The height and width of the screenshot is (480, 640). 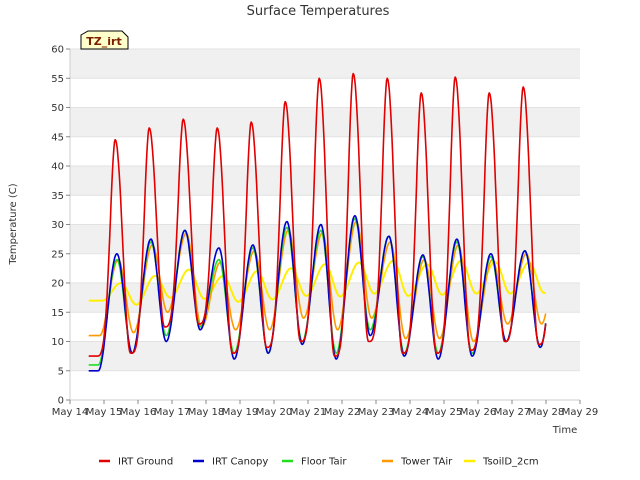 I want to click on x-tick-label: May 18, so click(x=206, y=412).